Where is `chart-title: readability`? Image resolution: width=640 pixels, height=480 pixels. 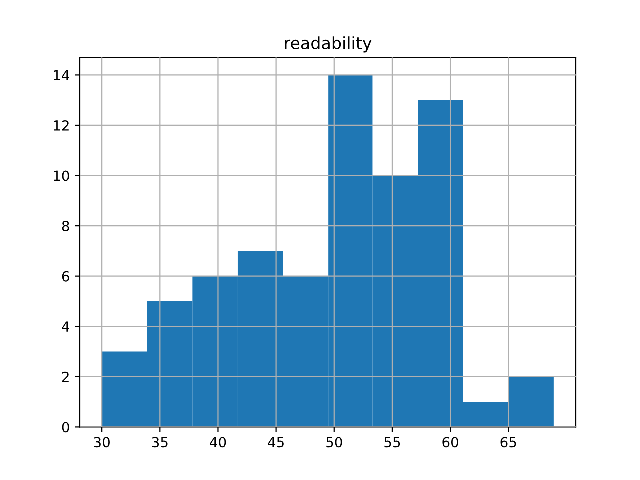 chart-title: readability is located at coordinates (328, 44).